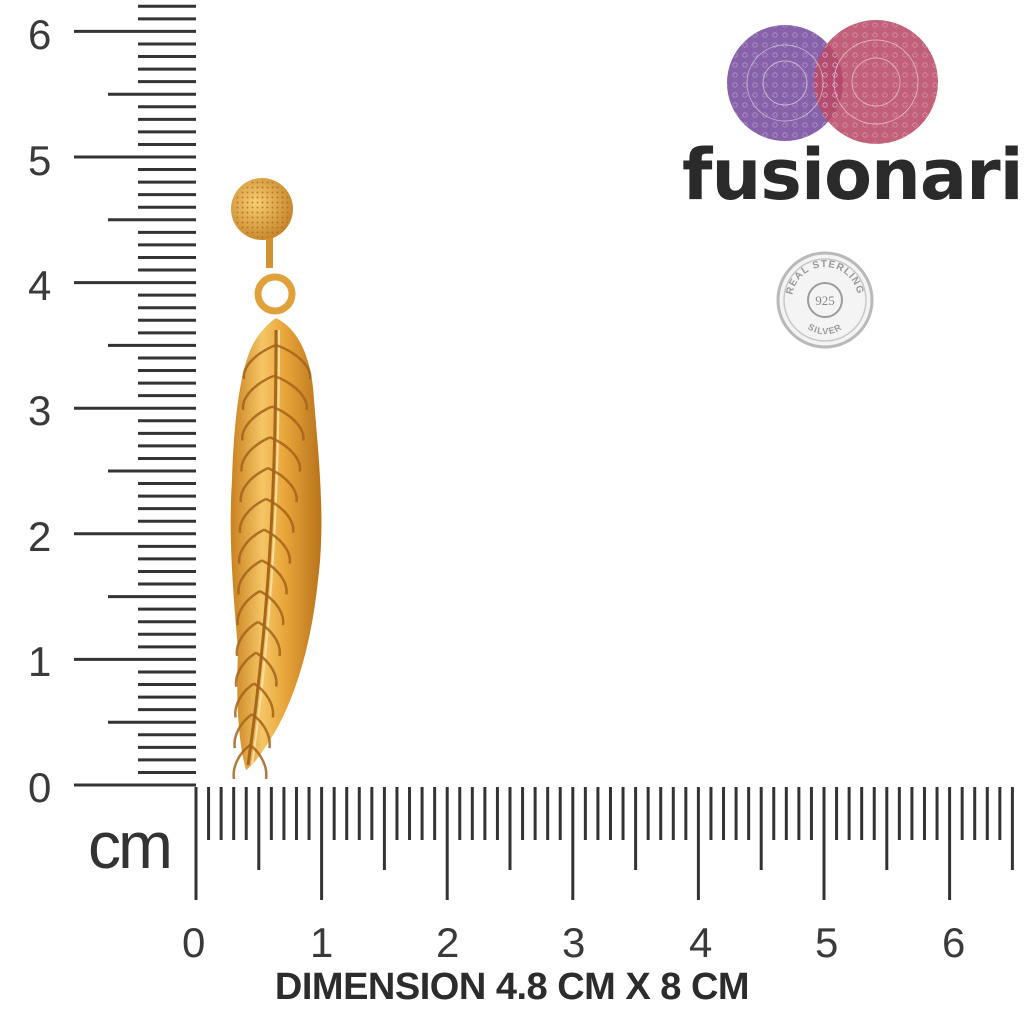 This screenshot has height=1024, width=1024. Describe the element at coordinates (194, 942) in the screenshot. I see `horizontal-tick-label: 0` at that location.